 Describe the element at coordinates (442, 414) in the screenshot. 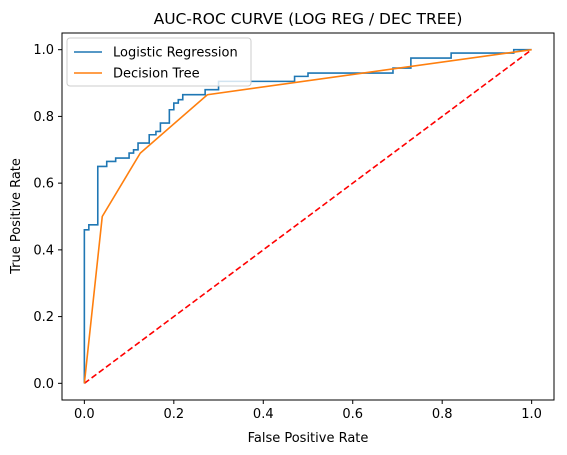

I see `x-tick-label: 0.8` at that location.